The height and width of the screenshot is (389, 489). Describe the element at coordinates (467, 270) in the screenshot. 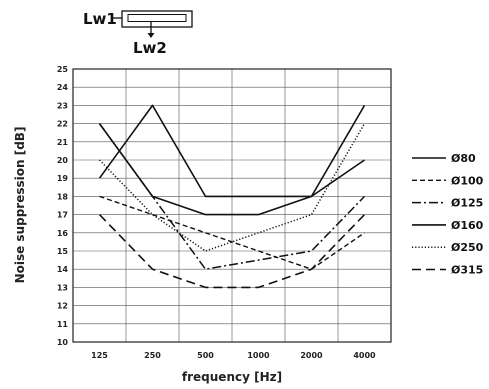

I see `legend-label: Ø315` at that location.